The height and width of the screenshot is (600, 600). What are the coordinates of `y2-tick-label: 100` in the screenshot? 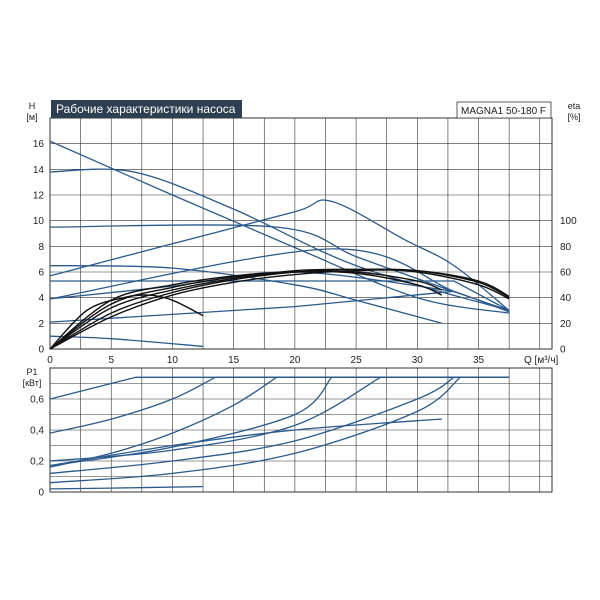 It's located at (568, 221).